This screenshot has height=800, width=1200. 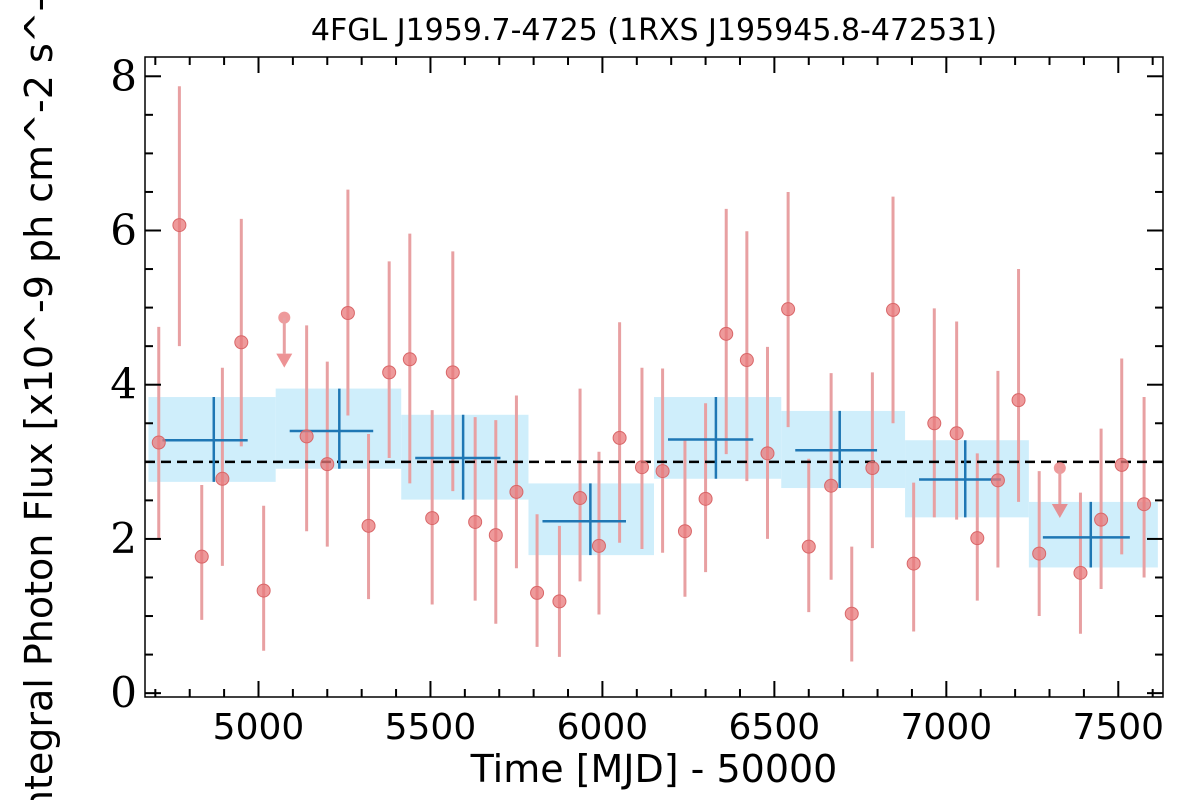 What do you see at coordinates (688, 727) in the screenshot?
I see `x-tick-labels: 5000 5500 6000 6500 7000 7500` at bounding box center [688, 727].